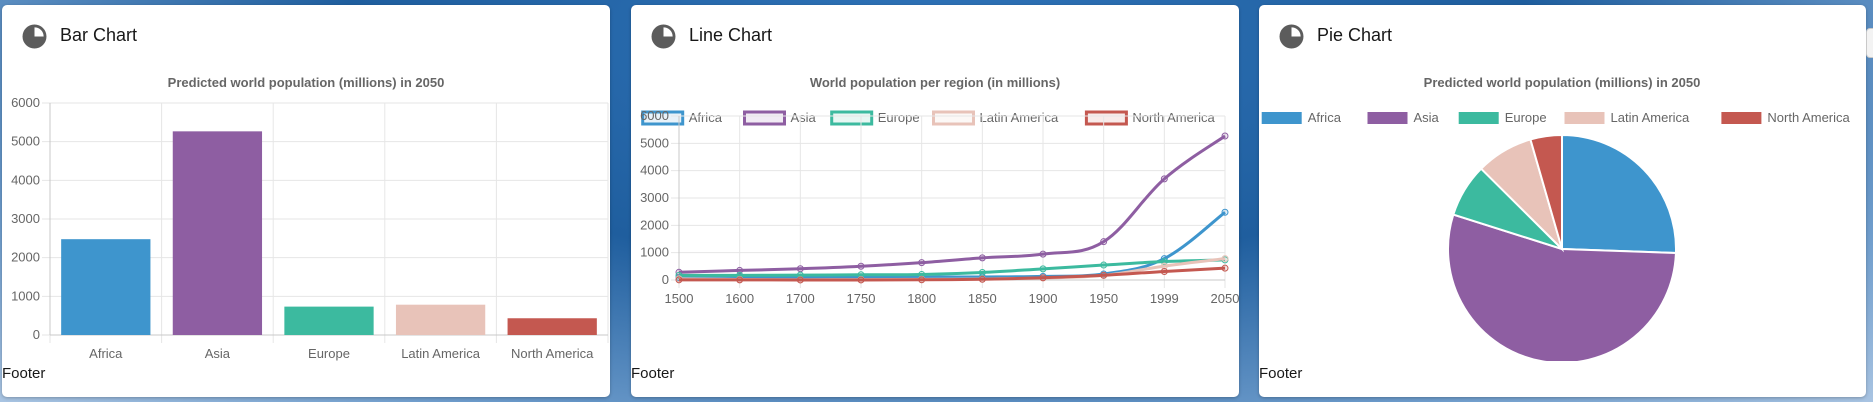 The image size is (1873, 402). What do you see at coordinates (952, 245) in the screenshot?
I see `series-line-africa` at bounding box center [952, 245].